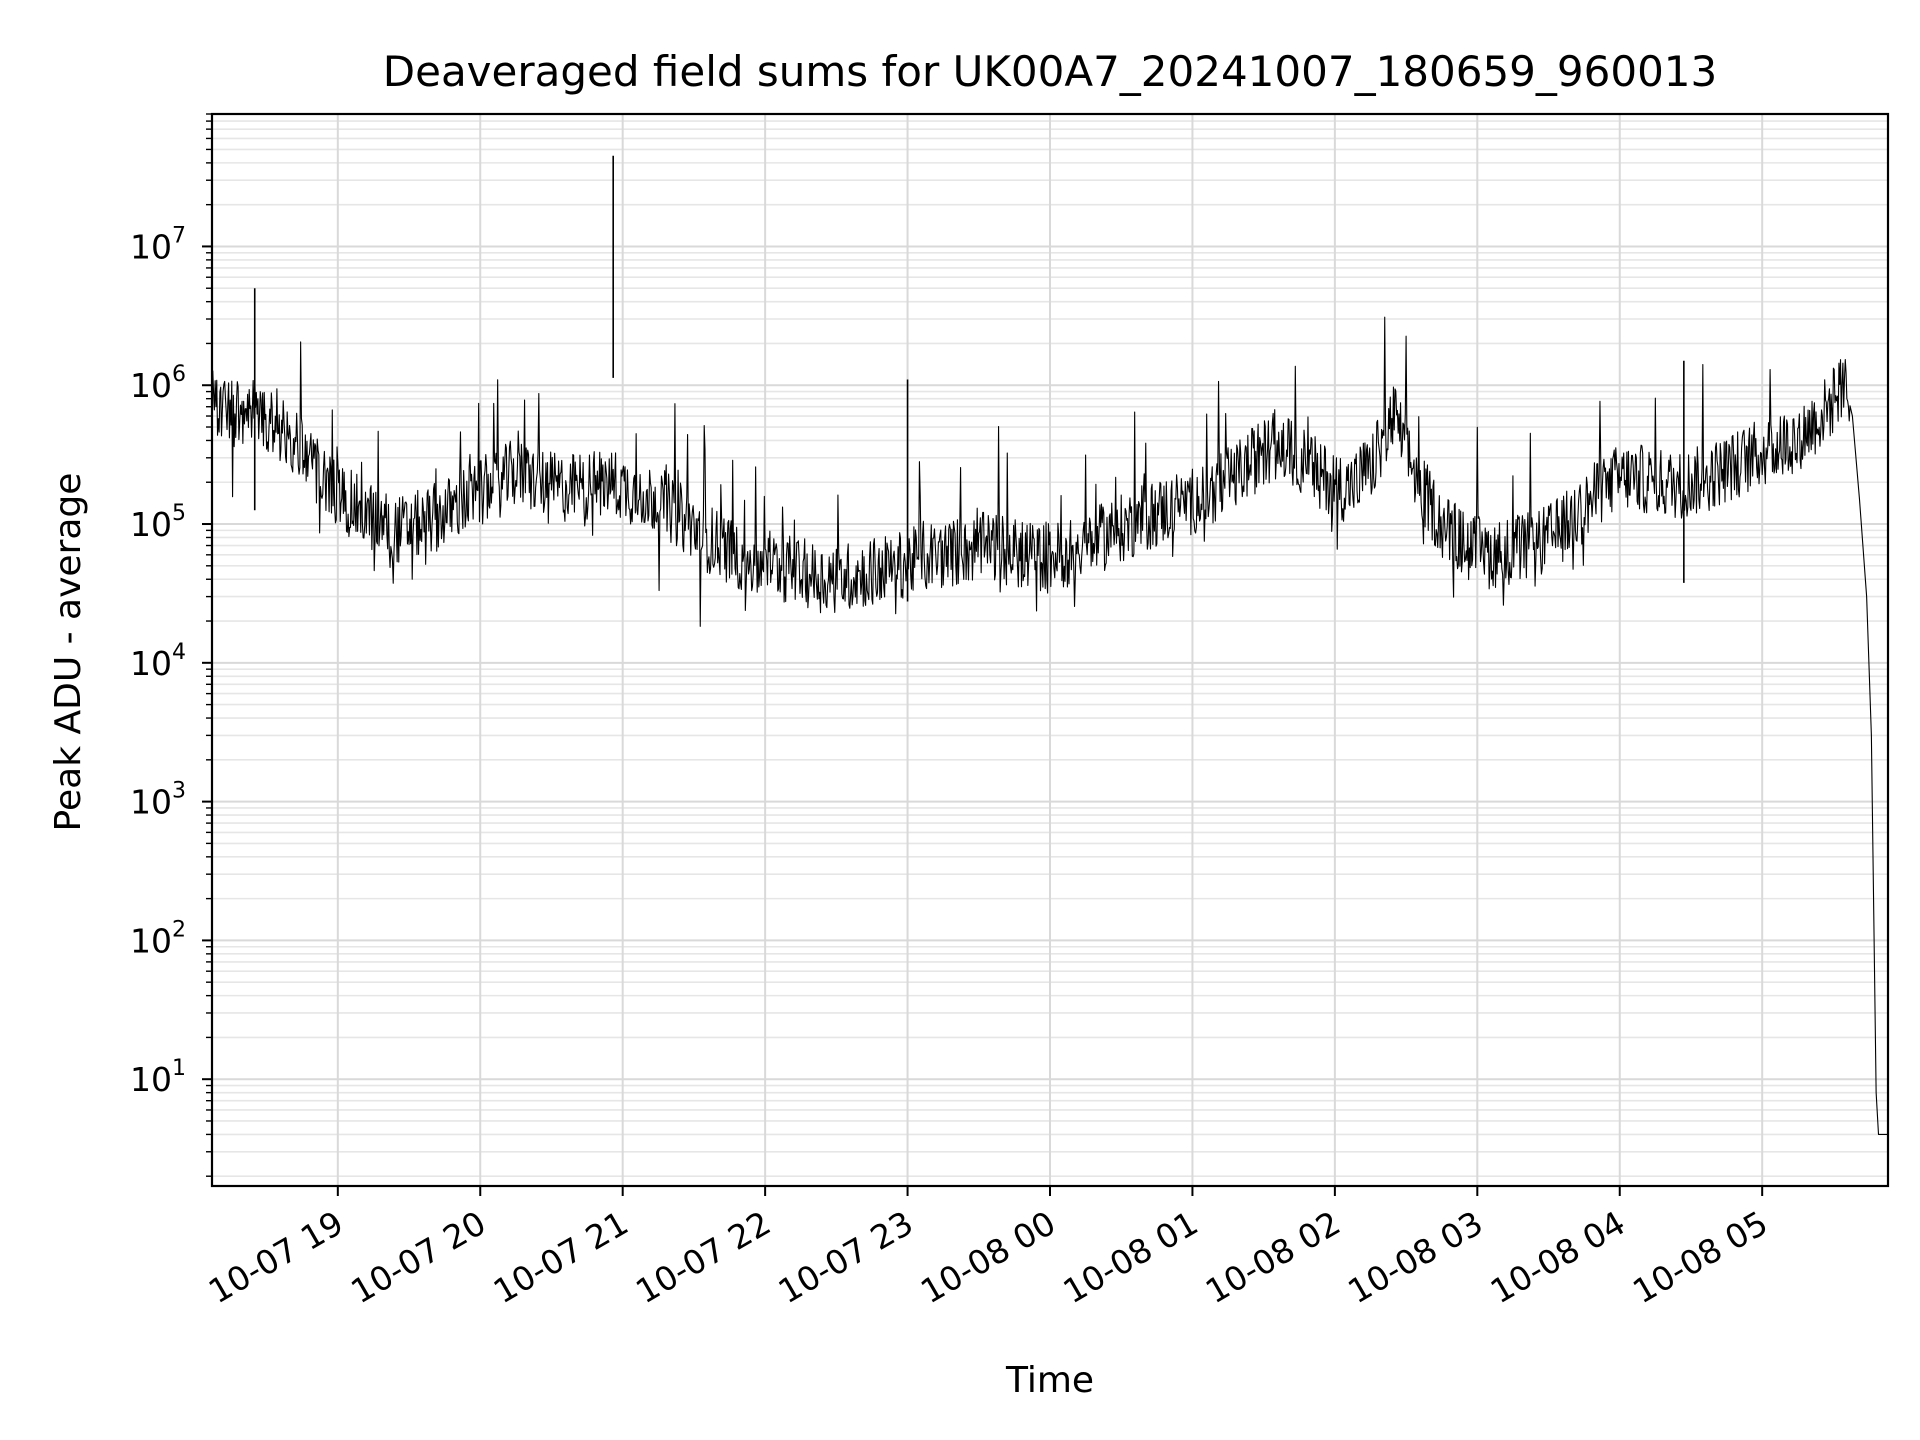 The image size is (1920, 1440). Describe the element at coordinates (1049, 1380) in the screenshot. I see `x-axis-label: Time` at that location.